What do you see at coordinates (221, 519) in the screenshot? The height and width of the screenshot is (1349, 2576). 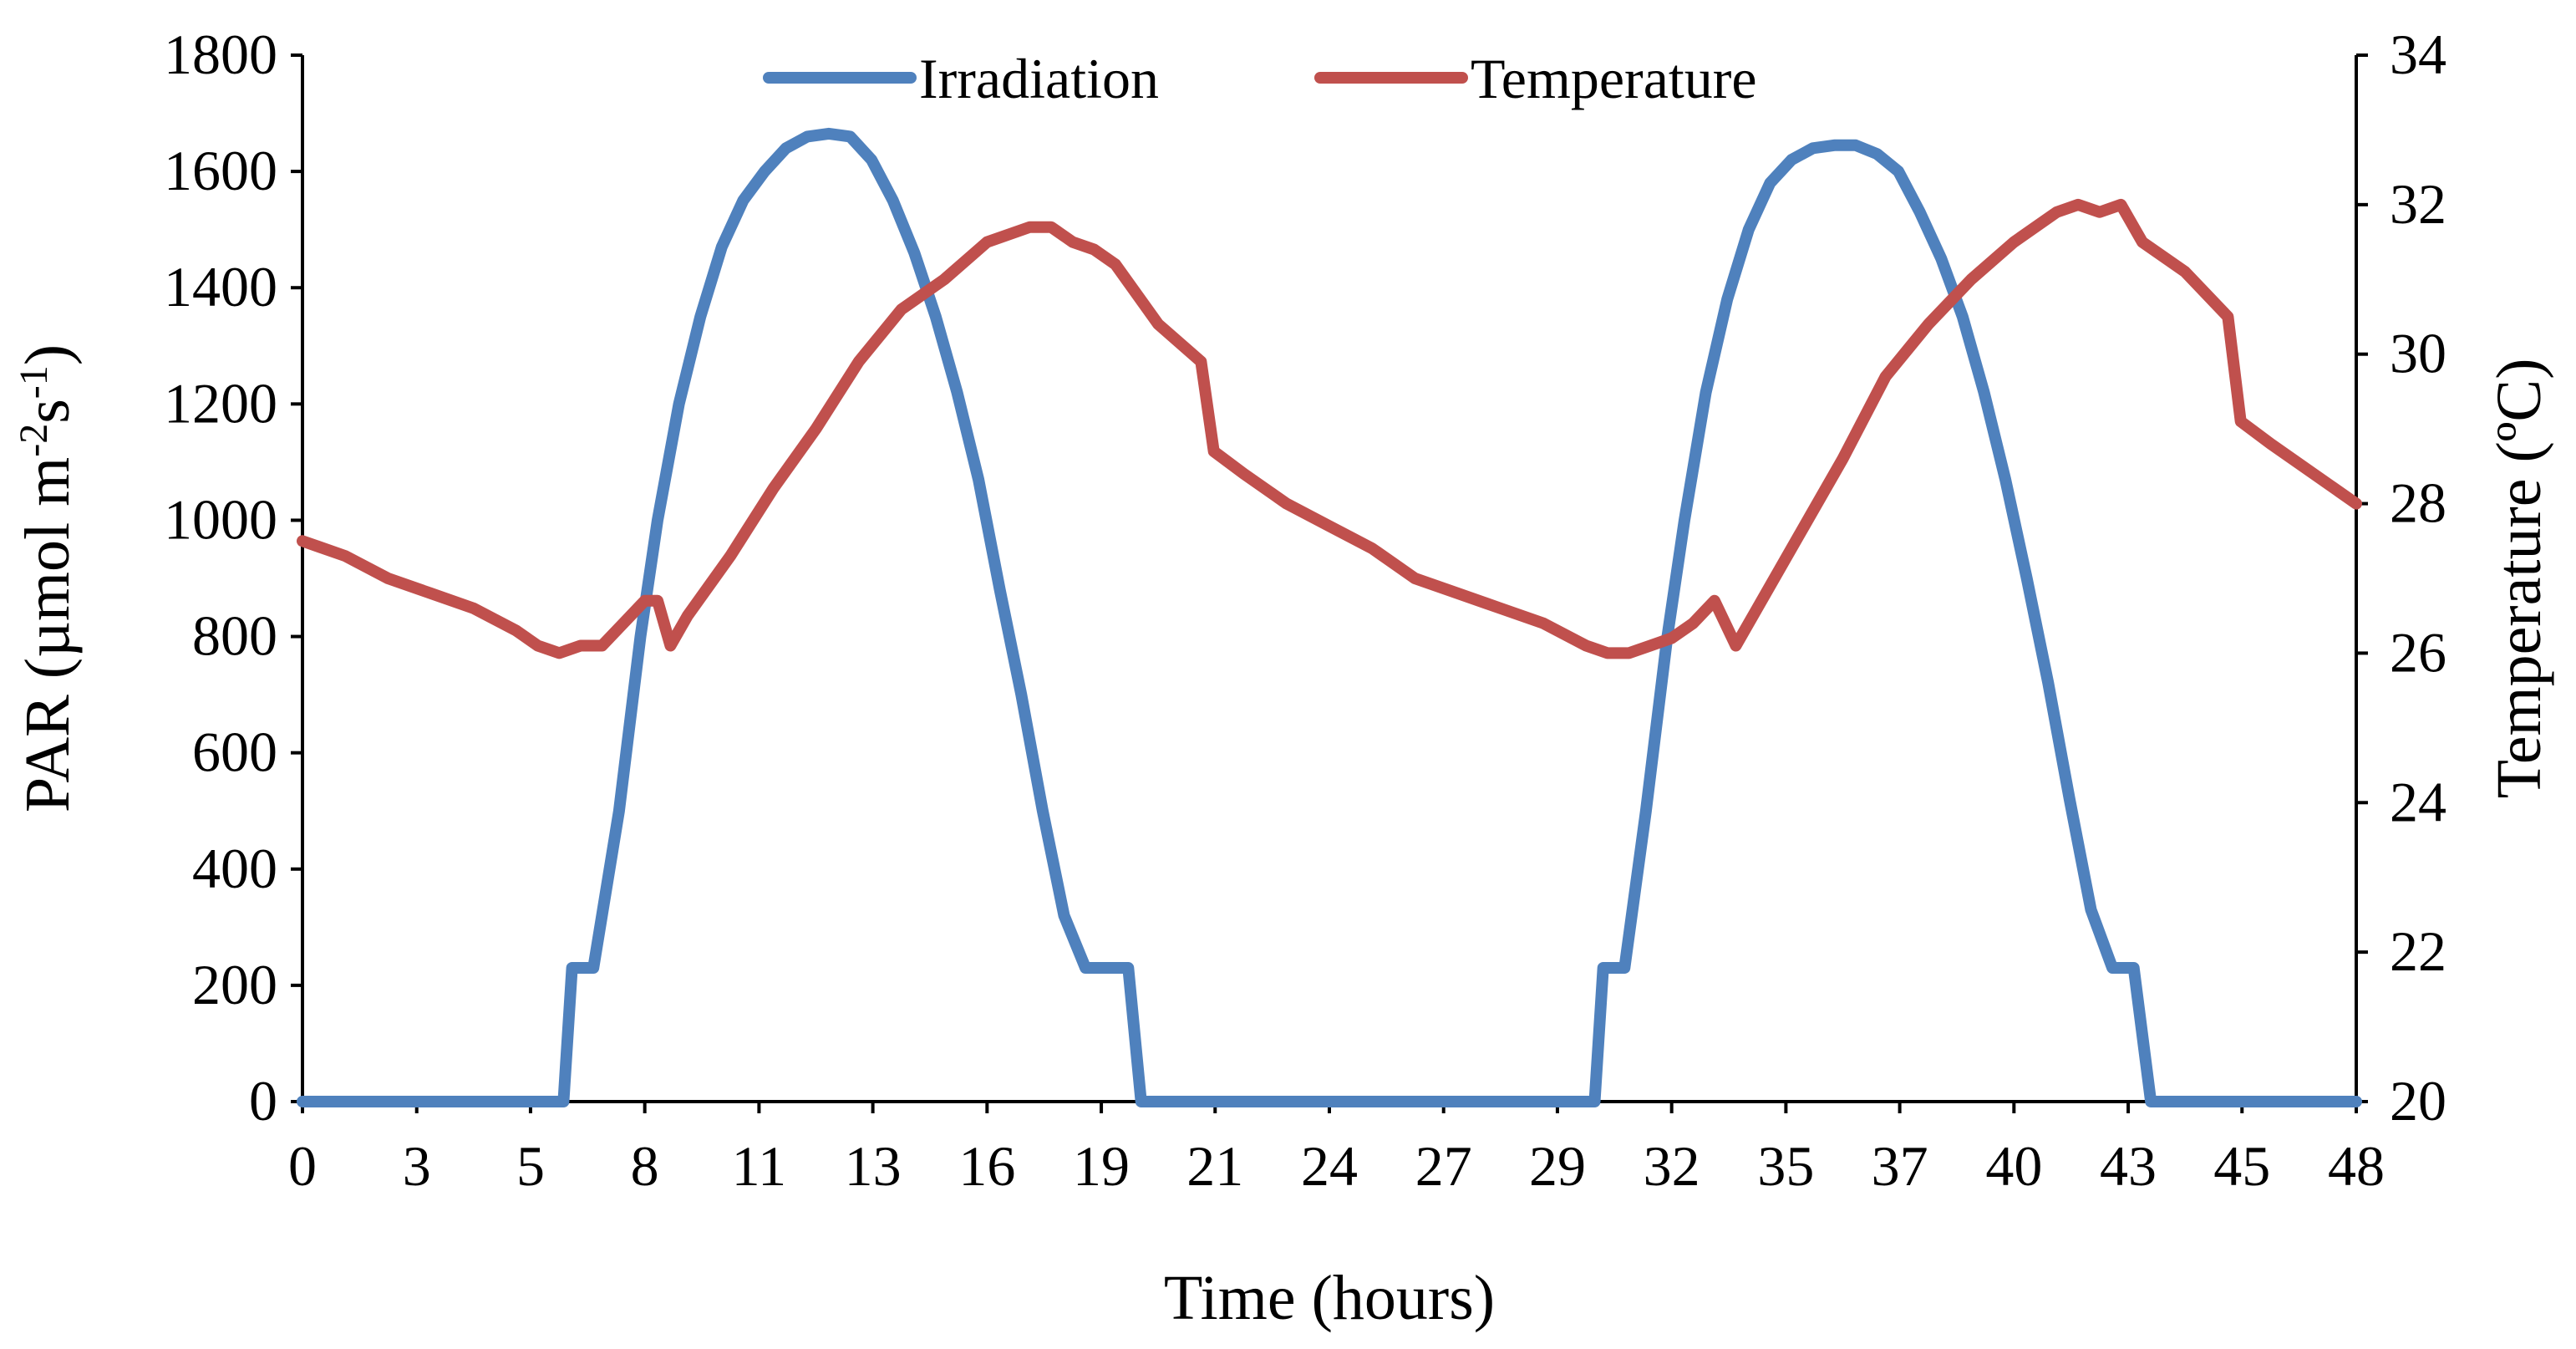 I see `y-tick-label: 1000` at bounding box center [221, 519].